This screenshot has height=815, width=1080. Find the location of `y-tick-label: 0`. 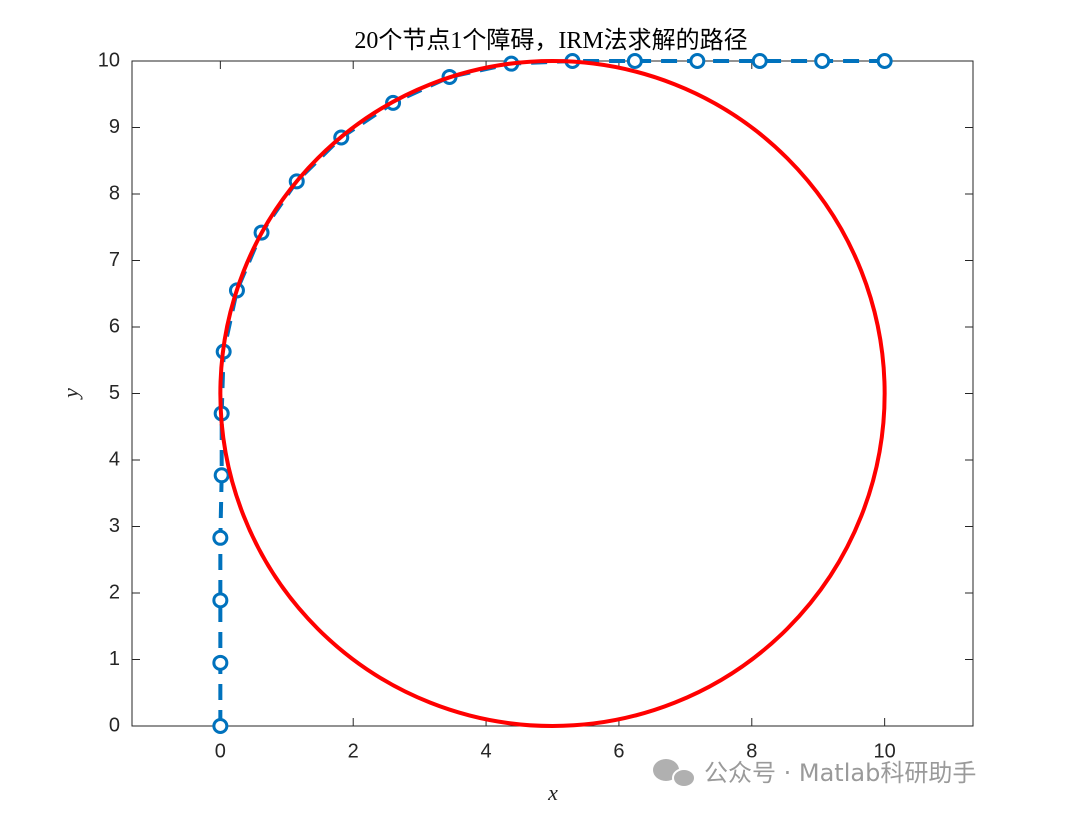

y-tick-label: 0 is located at coordinates (114, 725).